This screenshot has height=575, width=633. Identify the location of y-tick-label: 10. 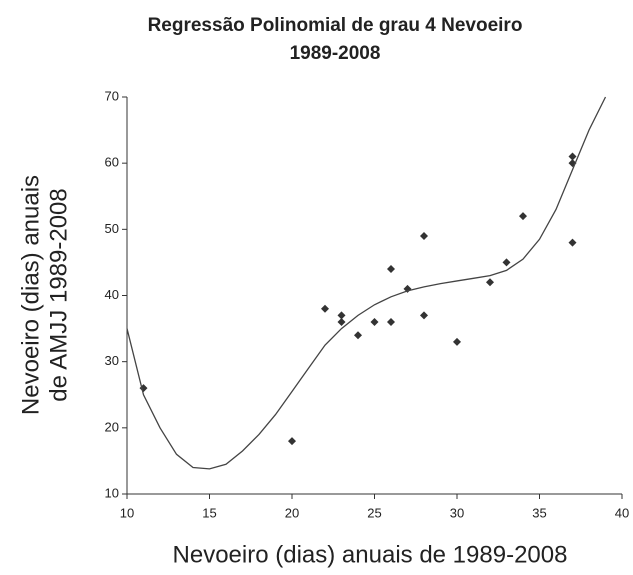
(112, 492).